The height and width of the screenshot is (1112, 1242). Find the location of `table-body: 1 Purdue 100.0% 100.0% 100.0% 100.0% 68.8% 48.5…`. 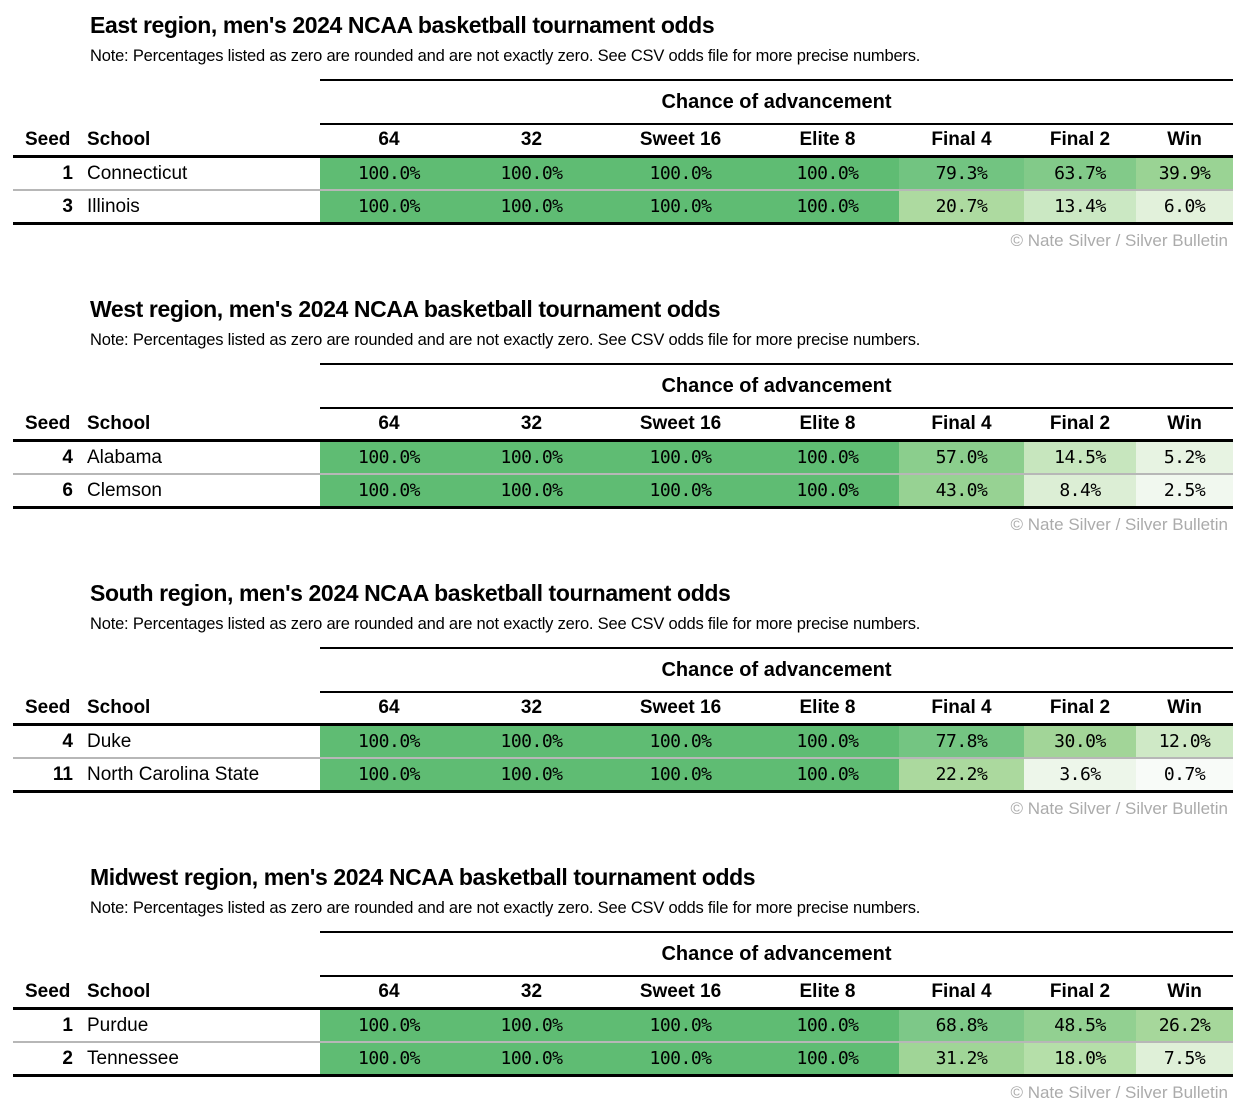

table-body: 1 Purdue 100.0% 100.0% 100.0% 100.0% 68.8% 48.5… is located at coordinates (623, 1042).